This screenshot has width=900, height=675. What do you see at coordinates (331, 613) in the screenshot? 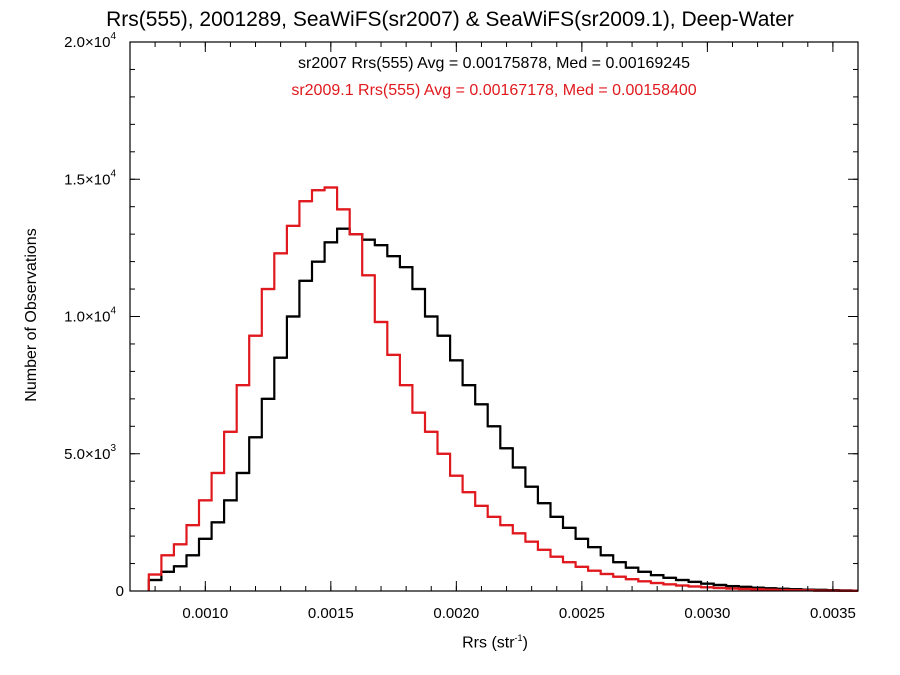
I see `x-tick-label: 0.0015` at bounding box center [331, 613].